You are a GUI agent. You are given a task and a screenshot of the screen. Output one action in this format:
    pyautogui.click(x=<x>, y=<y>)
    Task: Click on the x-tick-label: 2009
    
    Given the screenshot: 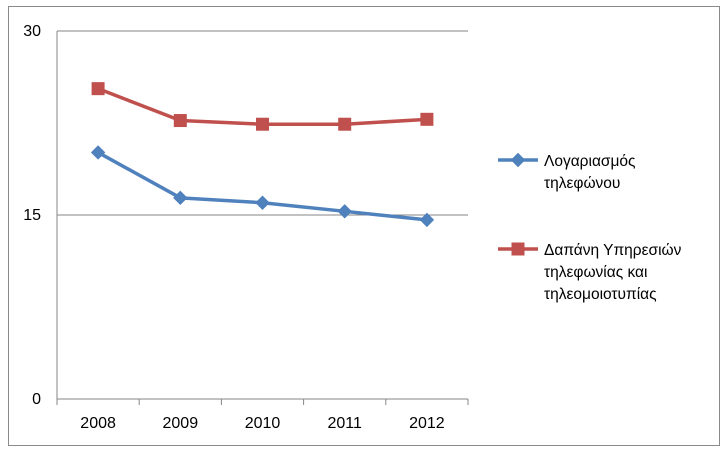 What is the action you would take?
    pyautogui.click(x=181, y=423)
    